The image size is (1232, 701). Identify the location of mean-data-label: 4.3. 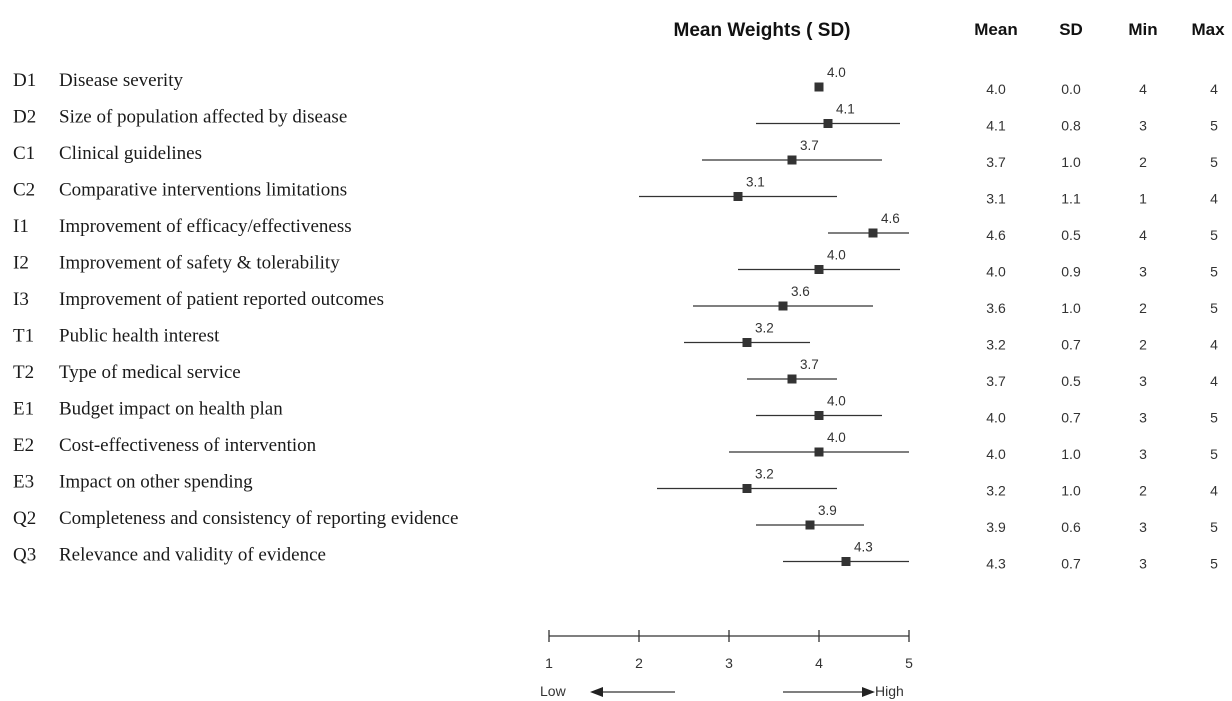
(863, 547).